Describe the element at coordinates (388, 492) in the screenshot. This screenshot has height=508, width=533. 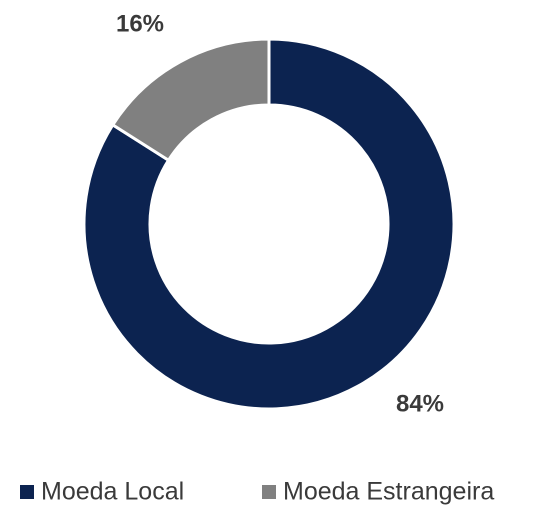
I see `legend-label: Moeda Estrangeira` at that location.